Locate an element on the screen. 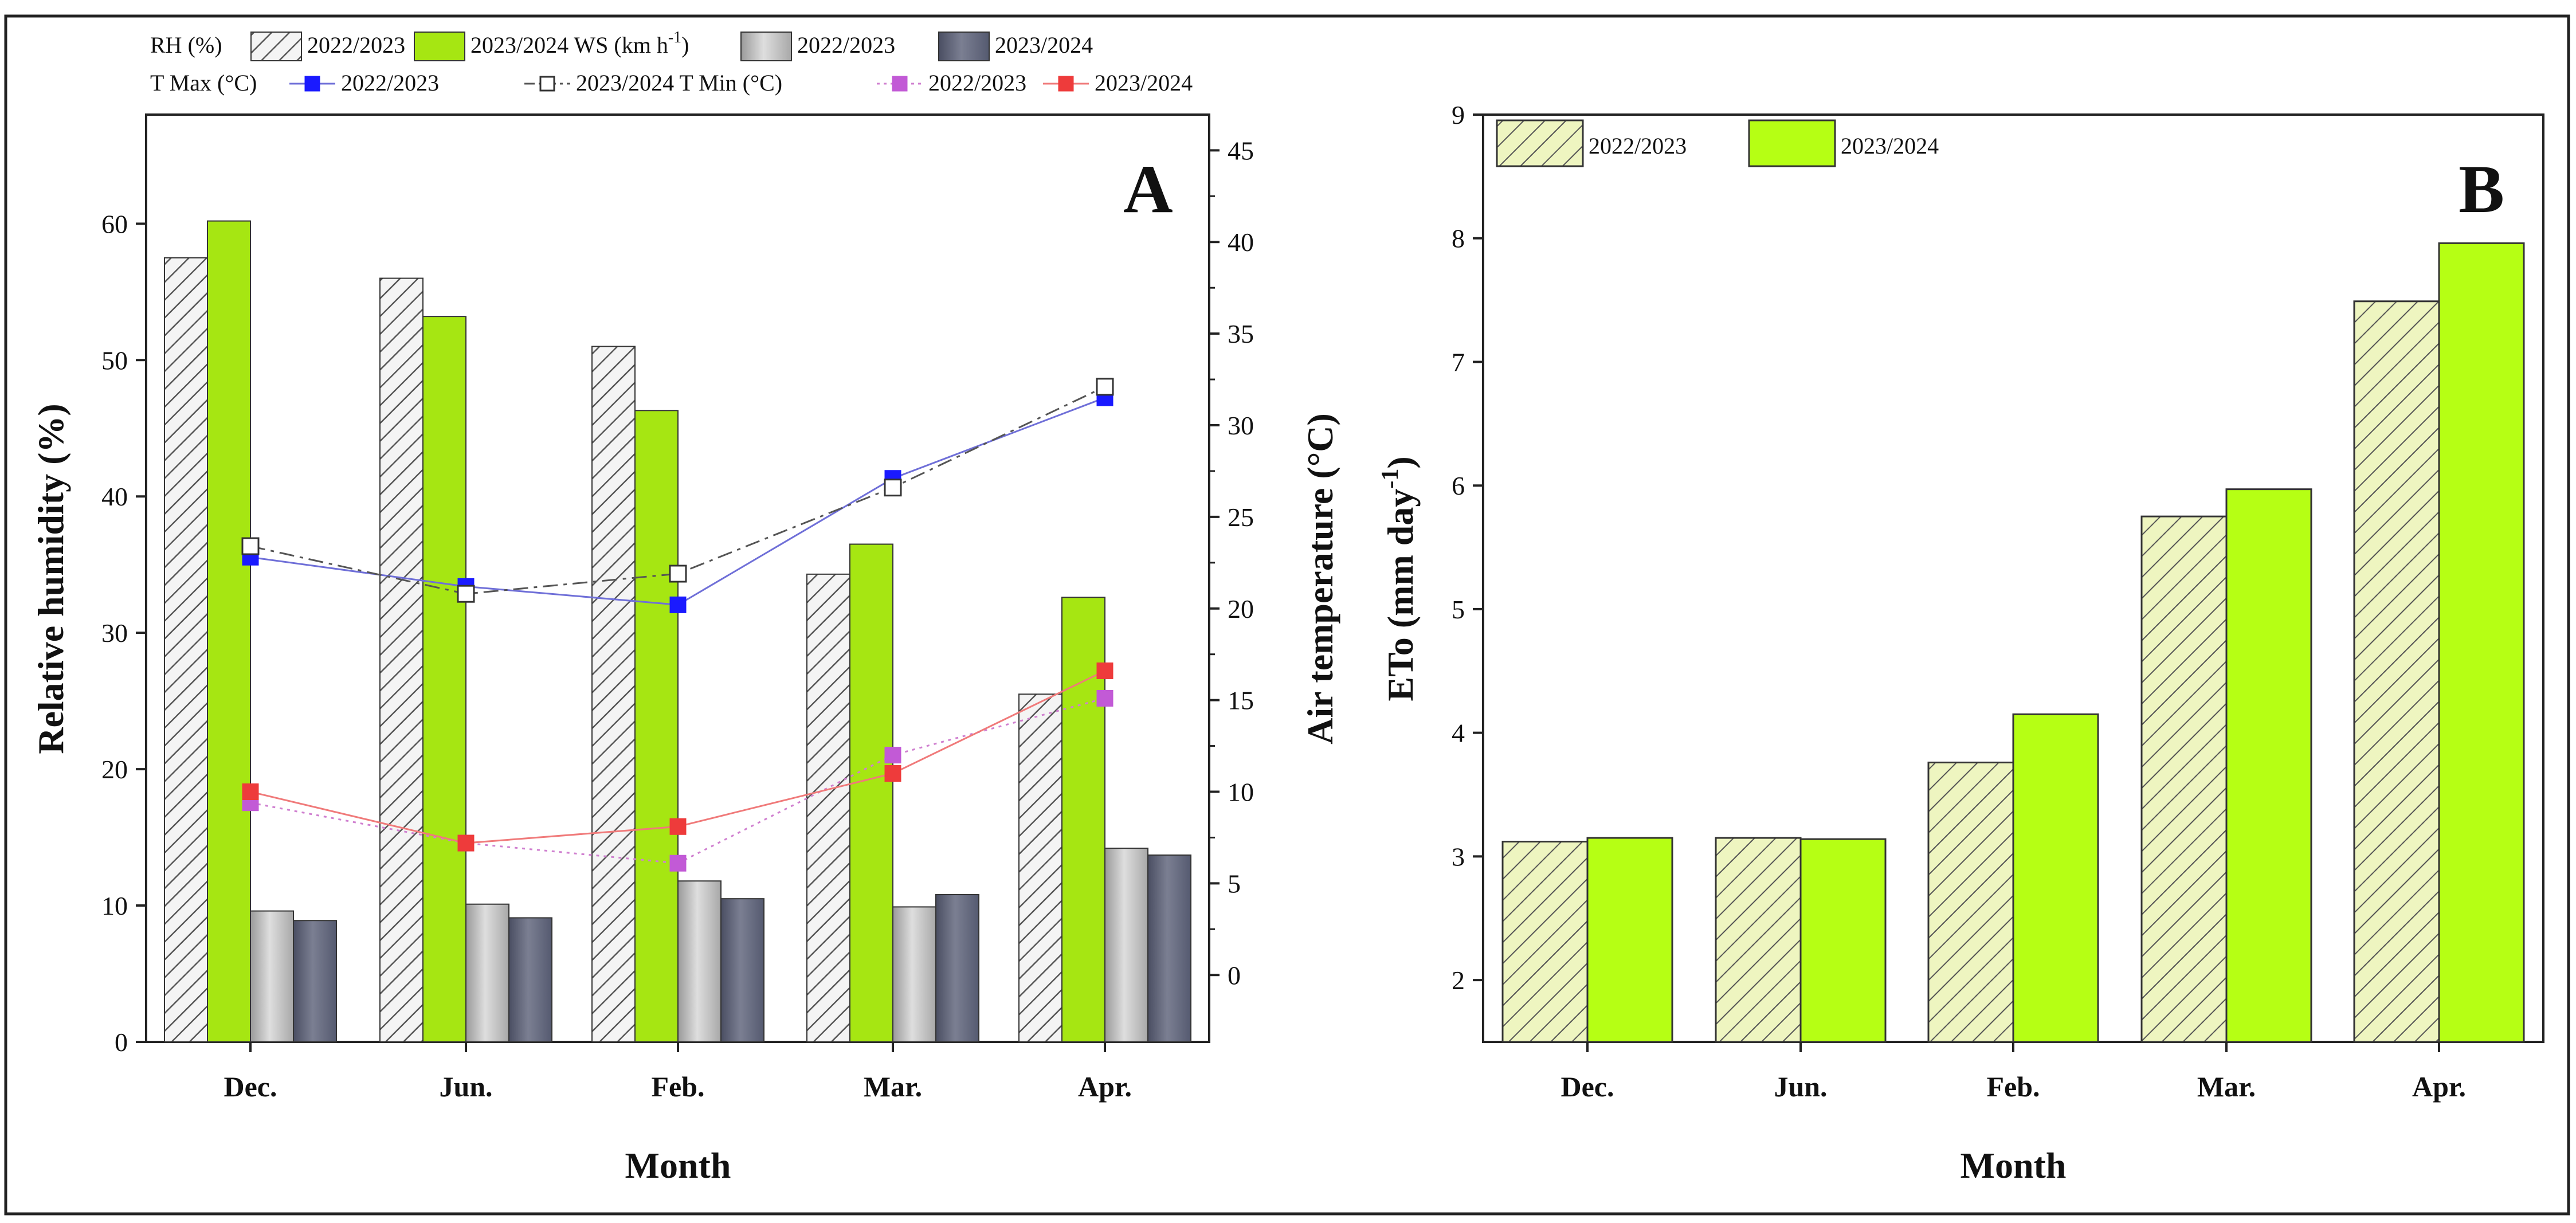 The width and height of the screenshot is (2576, 1223). b-ytick-label-2: 4 is located at coordinates (1458, 733).